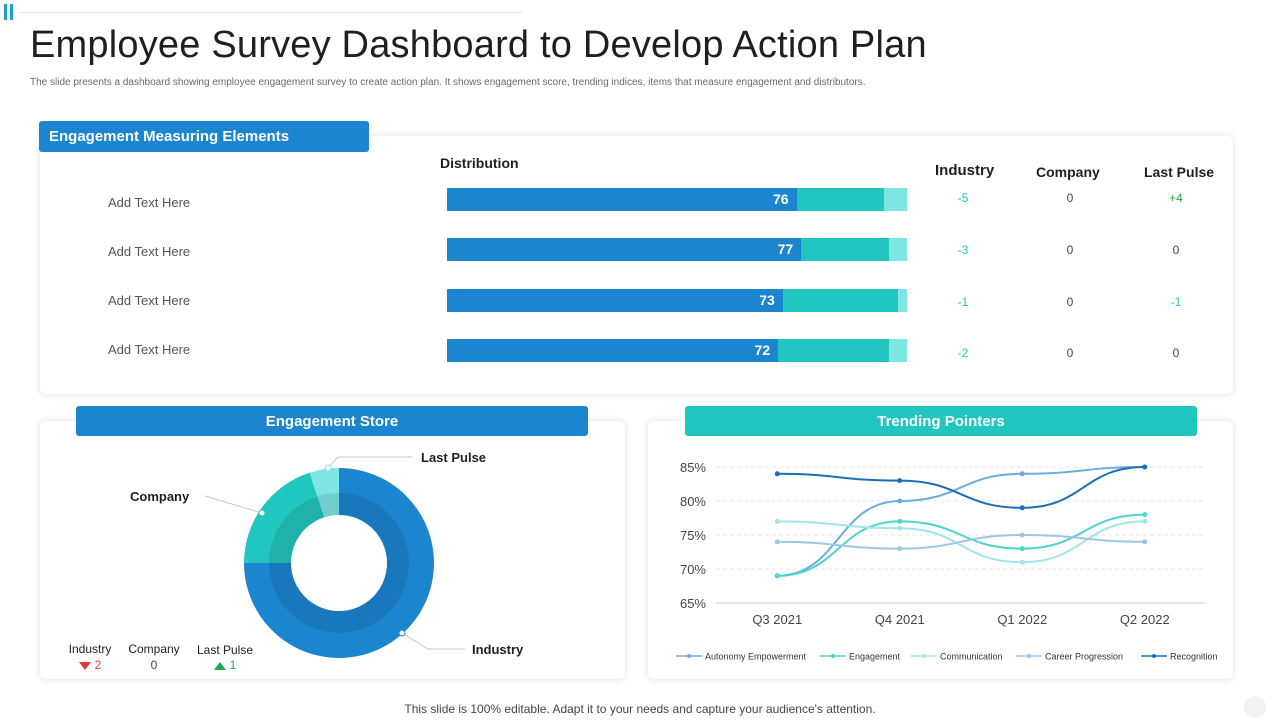 Image resolution: width=1280 pixels, height=720 pixels. I want to click on legend-label: Career Progression, so click(1084, 657).